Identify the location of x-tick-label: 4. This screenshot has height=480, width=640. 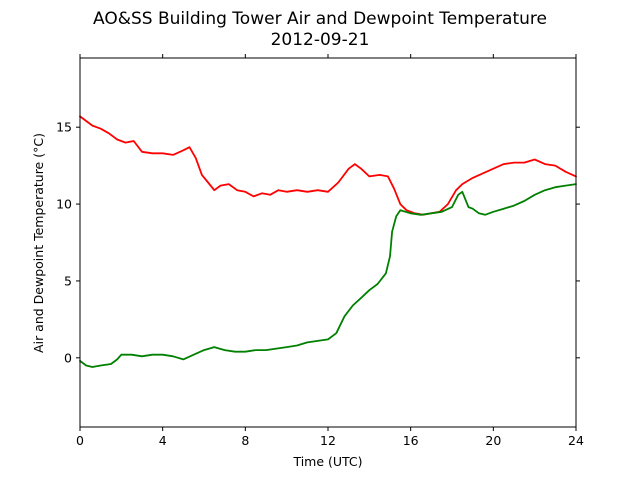
(163, 440).